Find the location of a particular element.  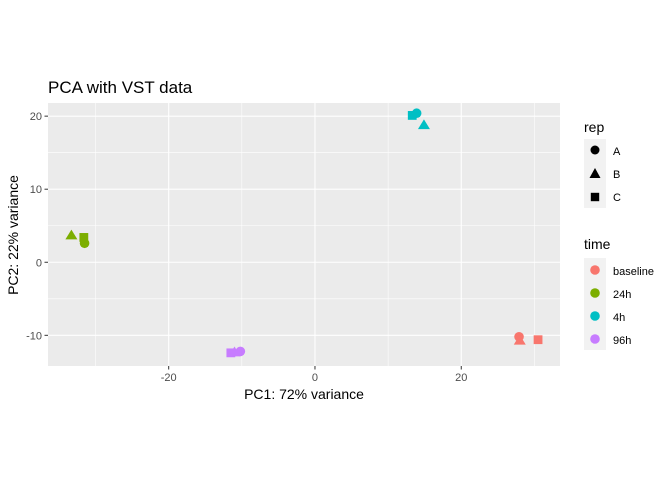

legend-label-baseline: baseline is located at coordinates (633, 272).